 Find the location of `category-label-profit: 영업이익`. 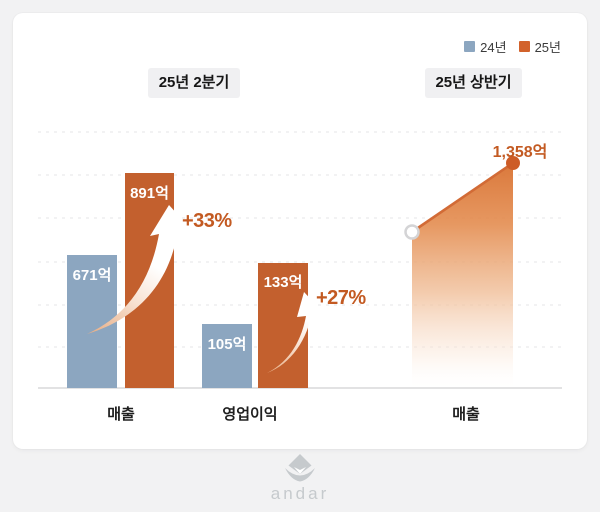

category-label-profit: 영업이익 is located at coordinates (250, 414).